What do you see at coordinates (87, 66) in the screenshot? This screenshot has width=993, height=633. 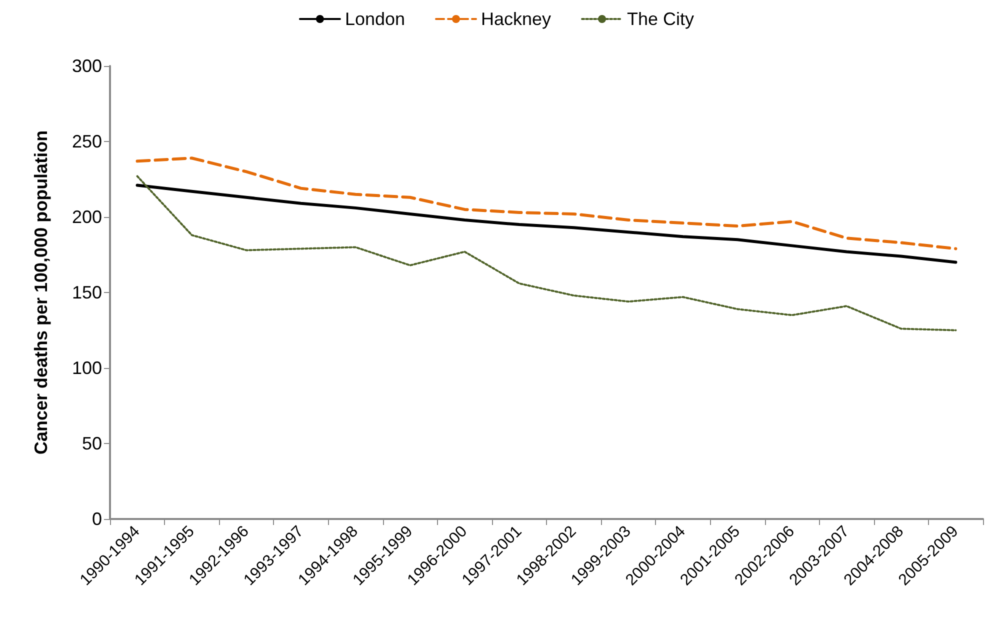 I see `y-tick-label: 300` at bounding box center [87, 66].